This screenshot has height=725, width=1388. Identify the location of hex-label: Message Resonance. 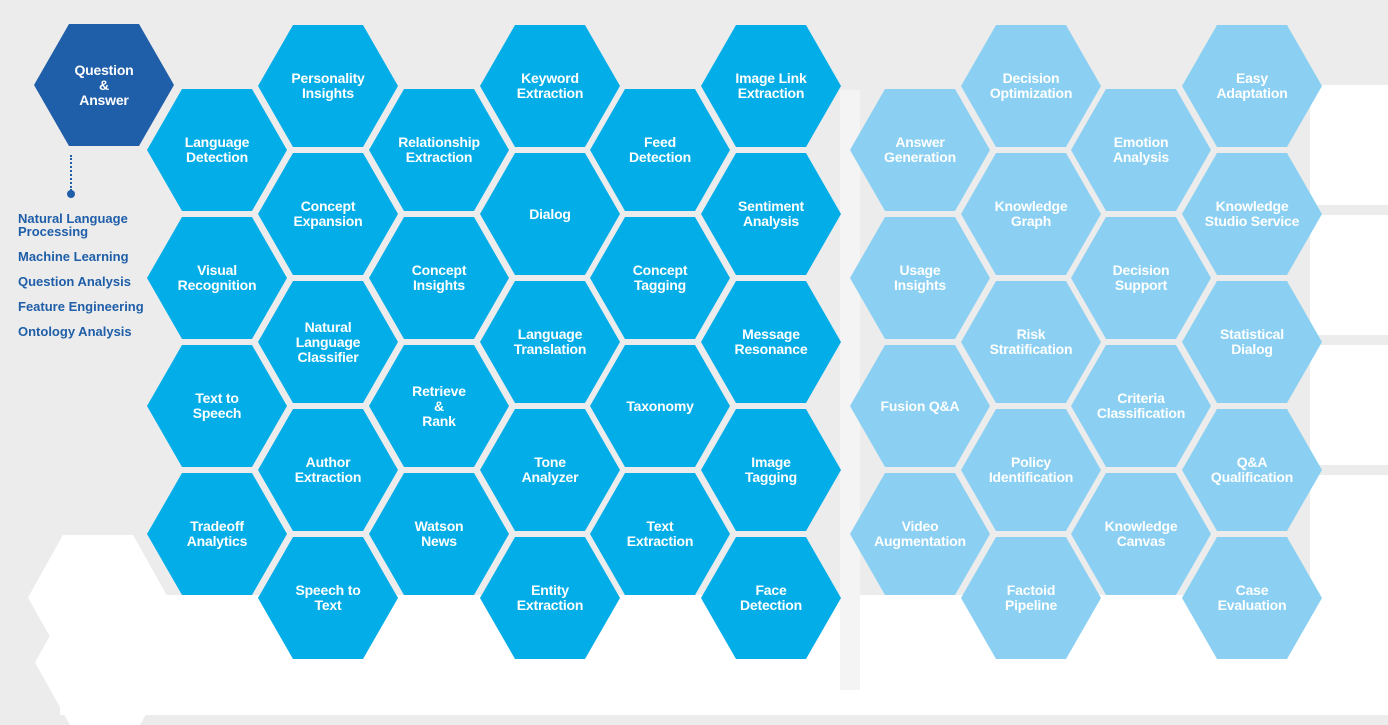
(771, 341).